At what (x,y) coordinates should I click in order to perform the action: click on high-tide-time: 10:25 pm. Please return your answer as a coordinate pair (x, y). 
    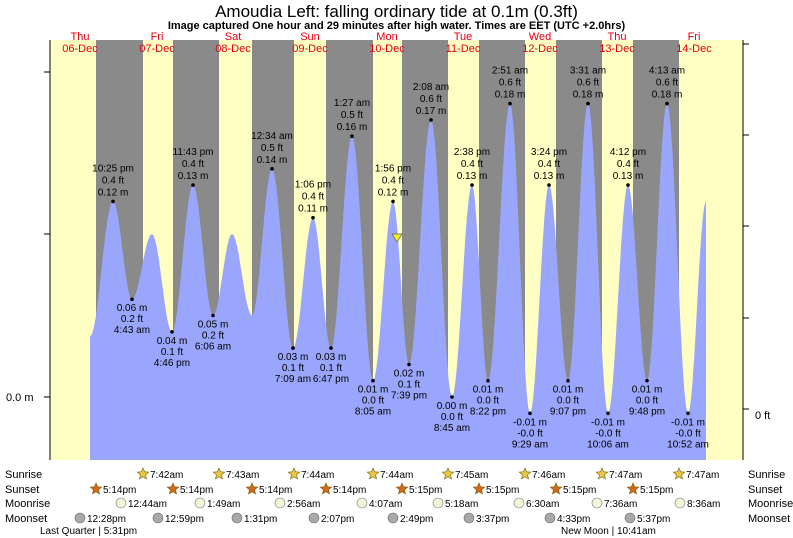
    Looking at the image, I should click on (113, 168).